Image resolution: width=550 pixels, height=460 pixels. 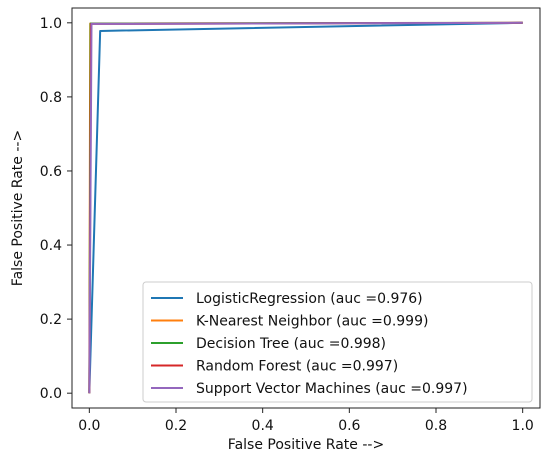 What do you see at coordinates (263, 426) in the screenshot?
I see `x-tick-label: 0.4` at bounding box center [263, 426].